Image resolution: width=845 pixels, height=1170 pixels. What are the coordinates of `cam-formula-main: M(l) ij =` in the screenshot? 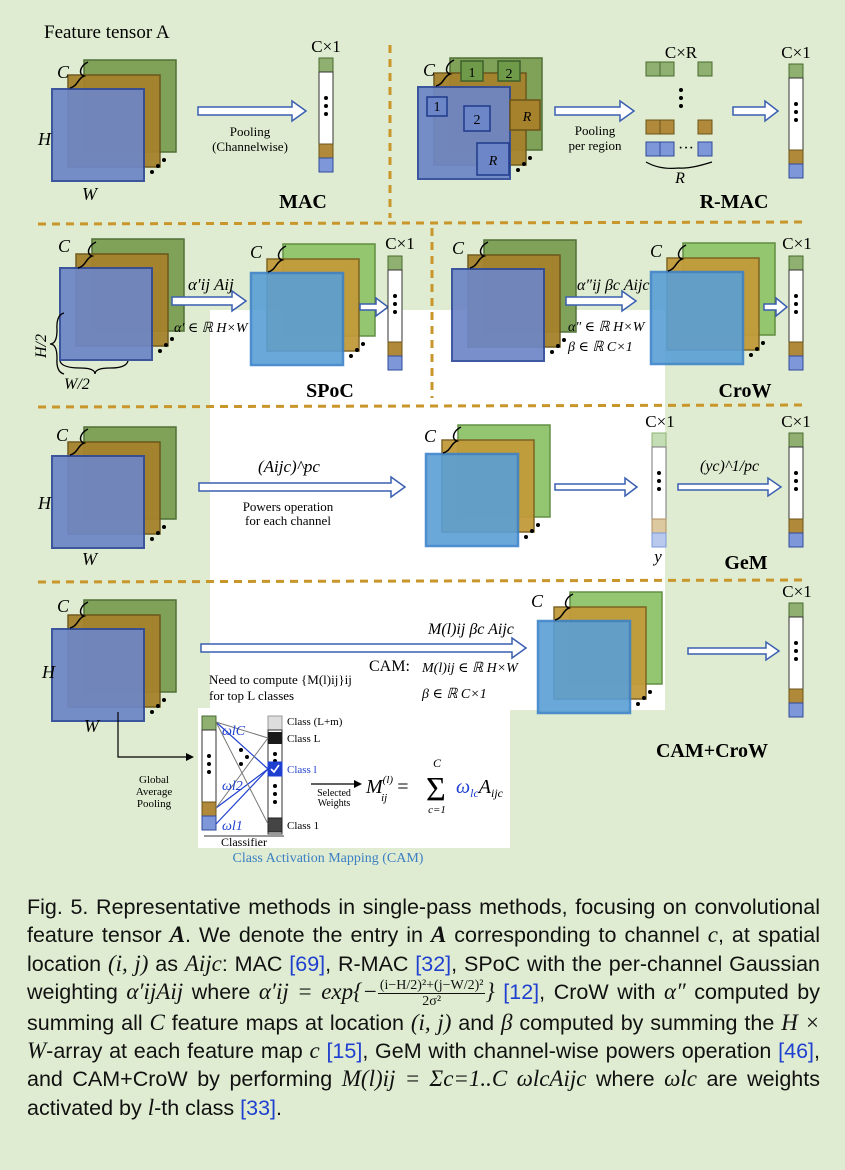 It's located at (386, 789).